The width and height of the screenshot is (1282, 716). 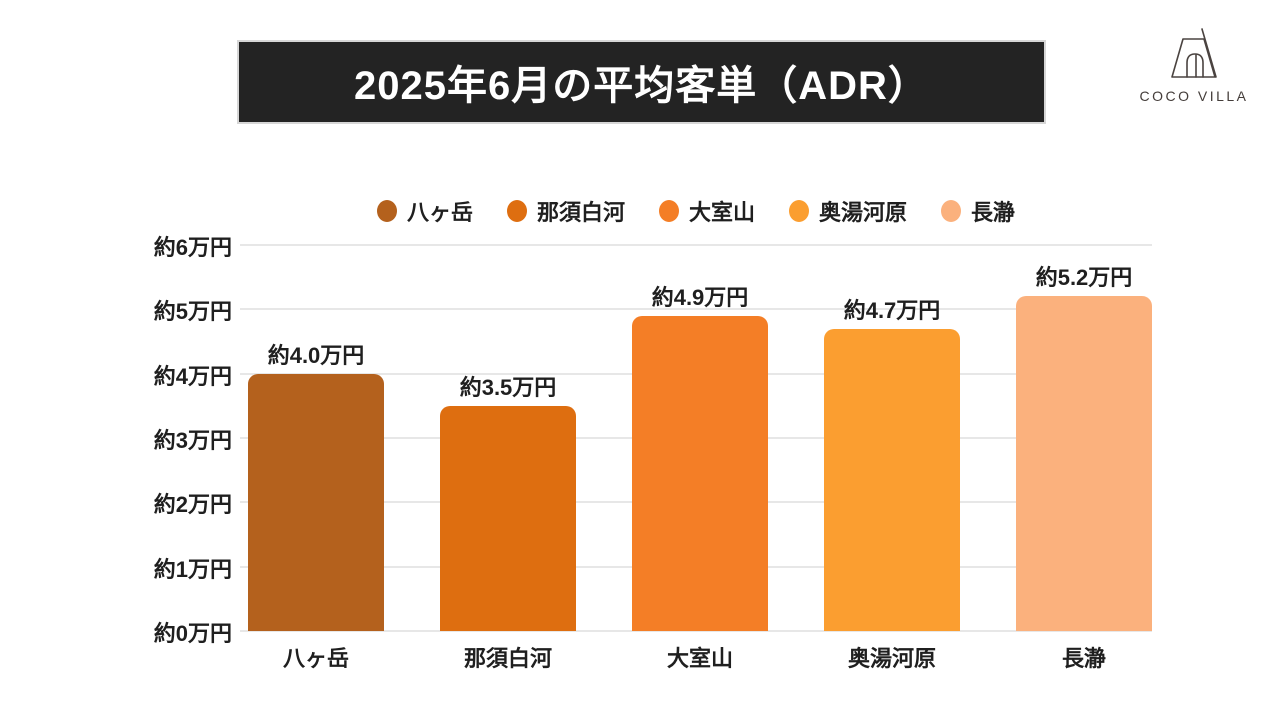 I want to click on legend-item: 八ヶ岳, so click(x=424, y=211).